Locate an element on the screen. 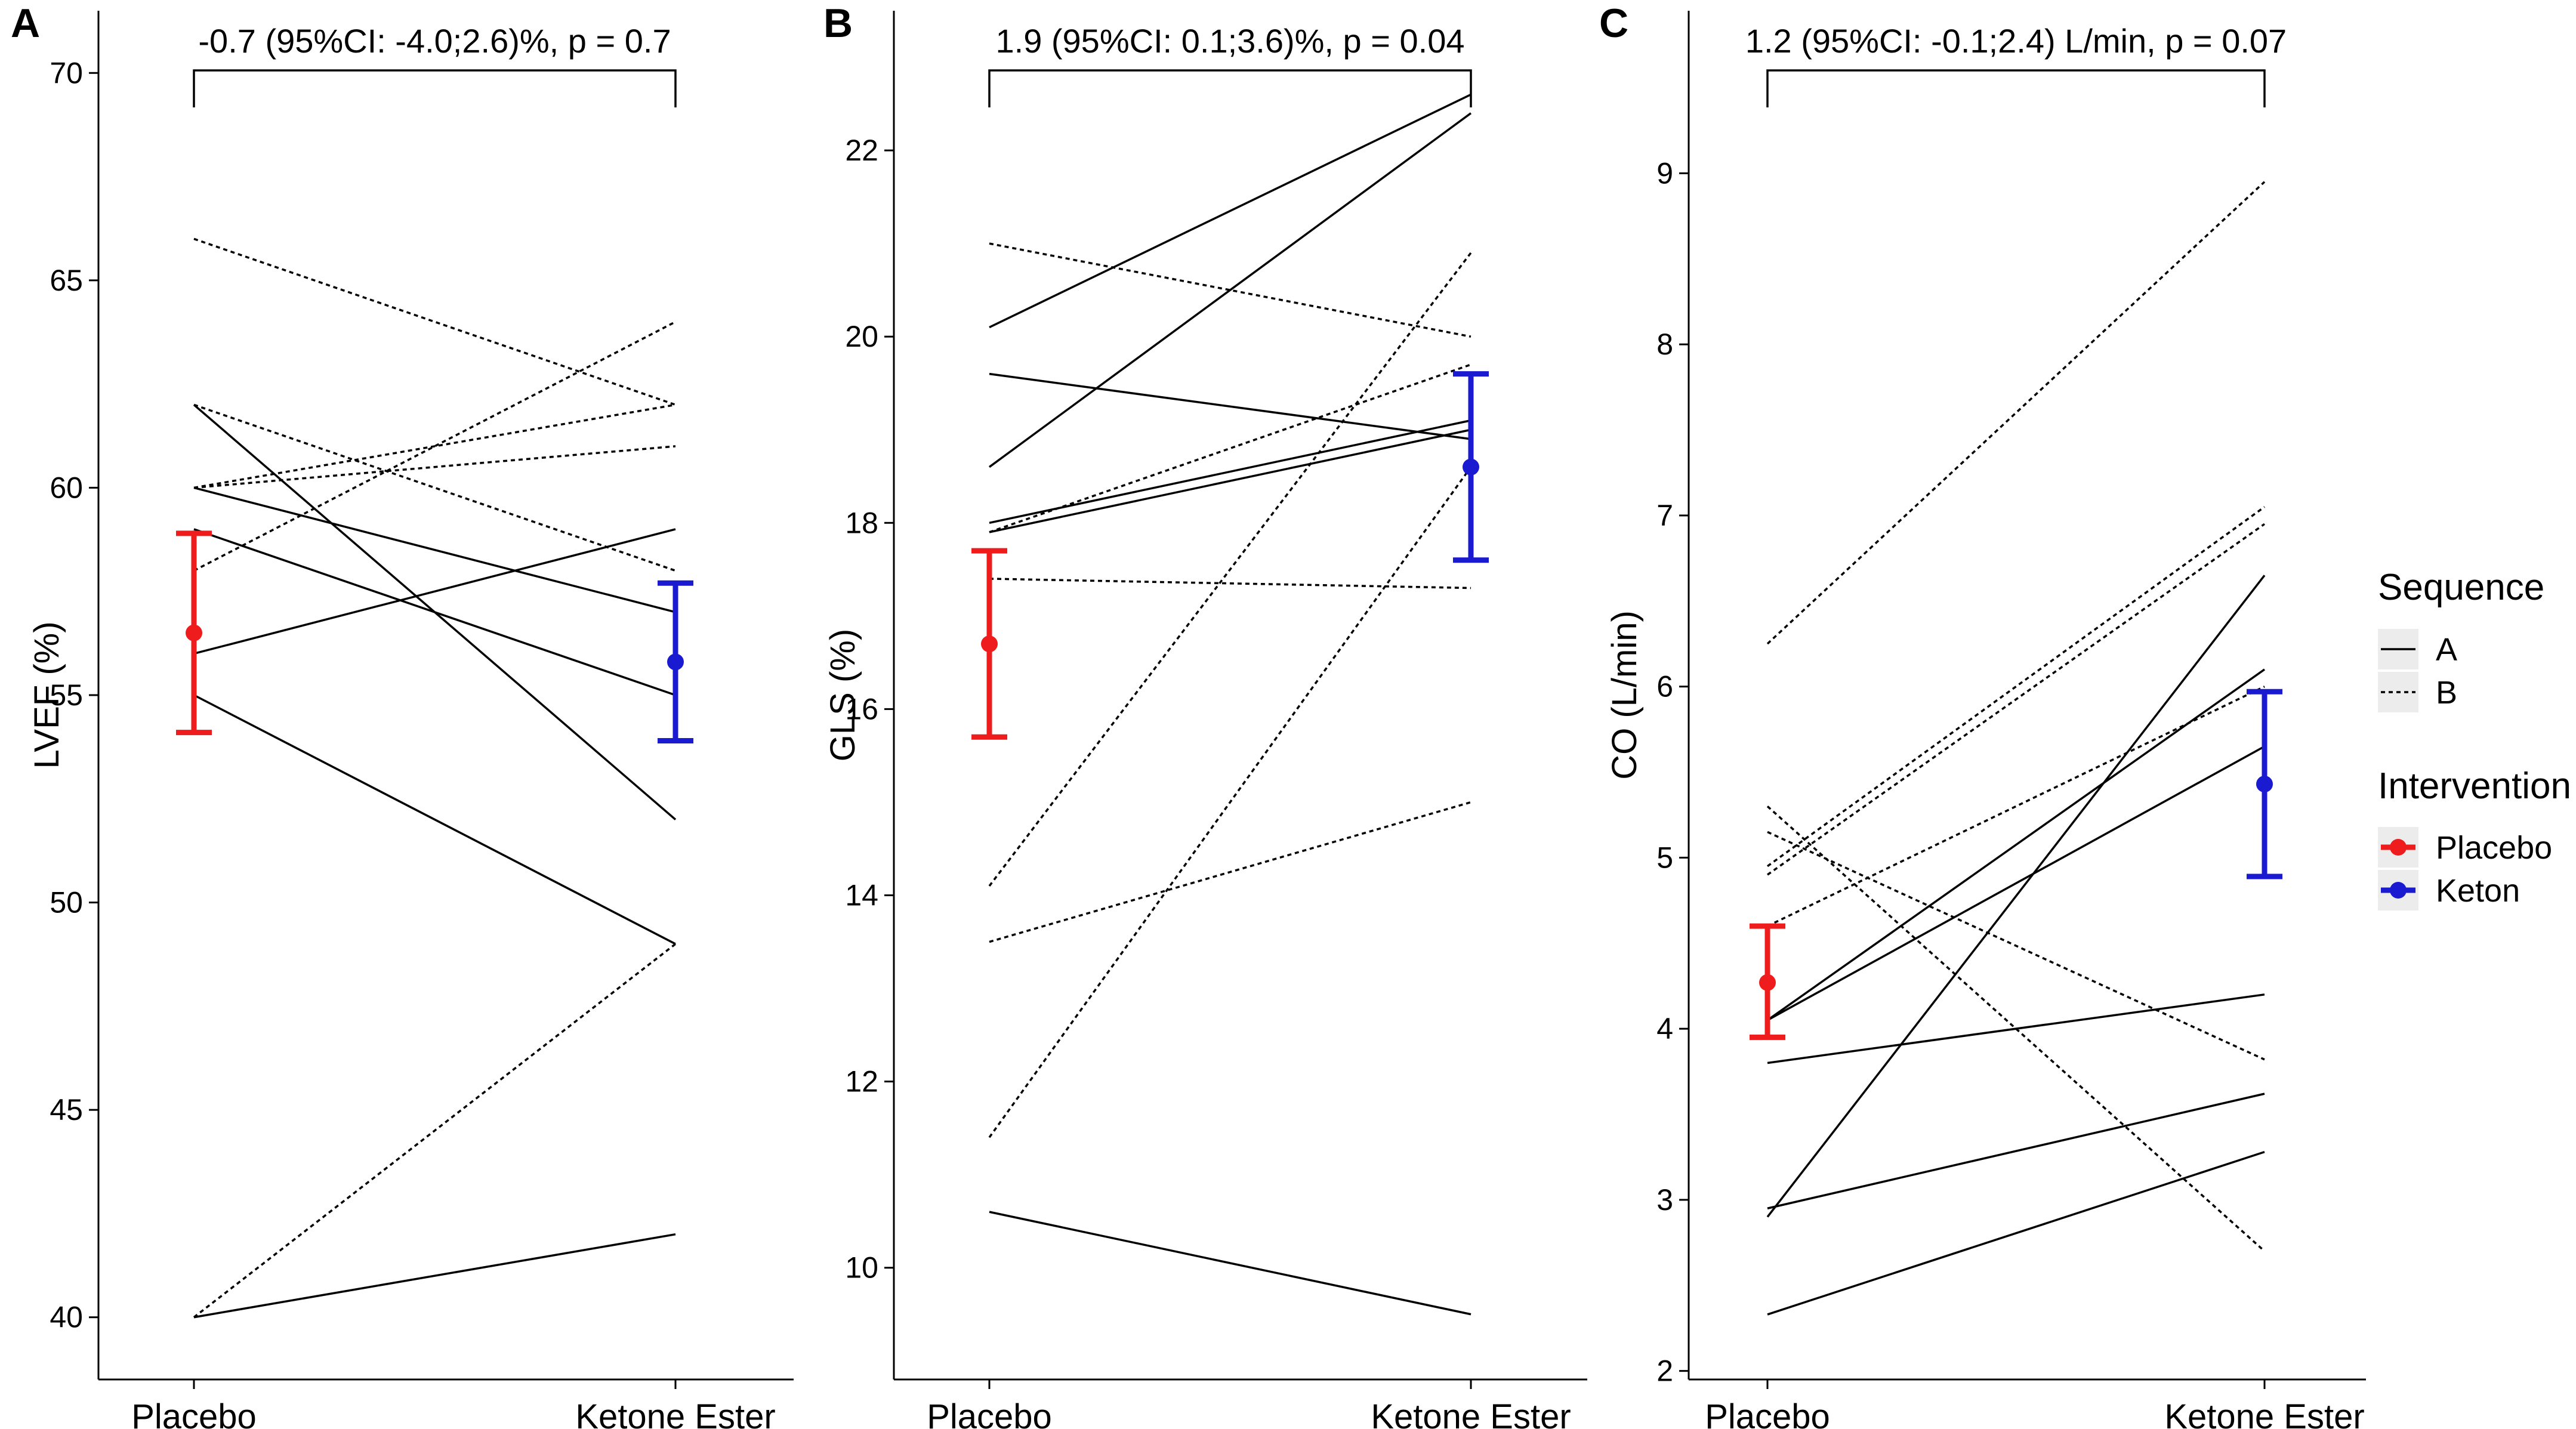 The image size is (2576, 1429). y-tick-label: 20 is located at coordinates (862, 336).